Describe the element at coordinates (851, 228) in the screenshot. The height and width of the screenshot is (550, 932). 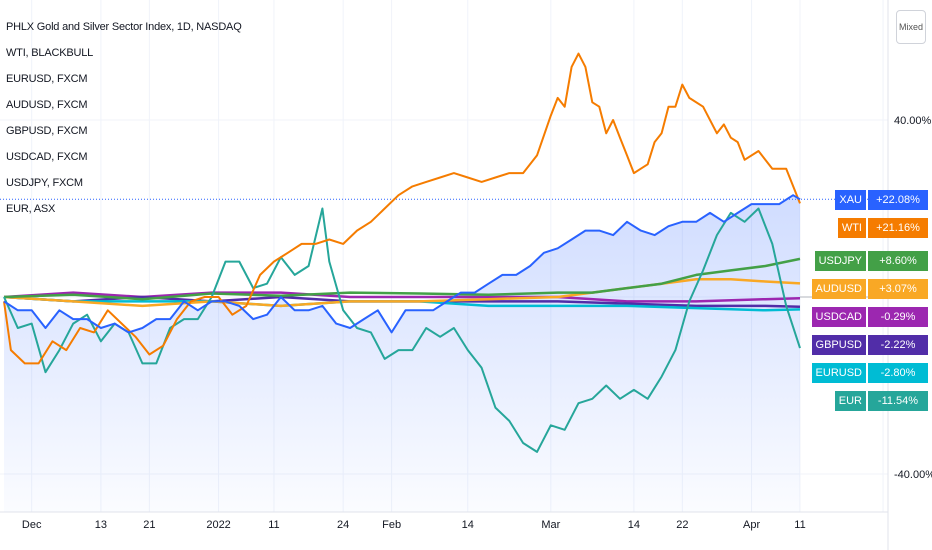
I see `price-badge-symbol: WTI` at that location.